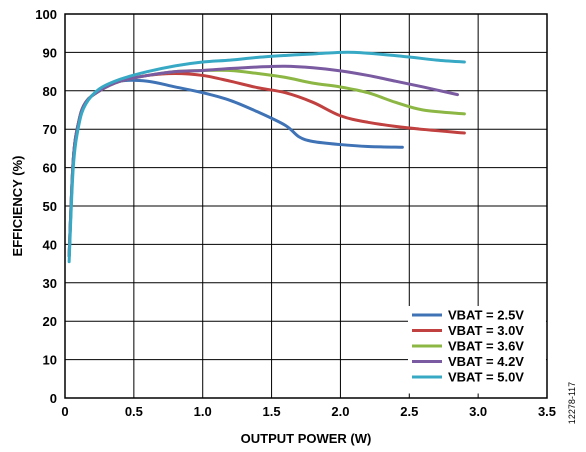 The width and height of the screenshot is (586, 452). What do you see at coordinates (547, 411) in the screenshot?
I see `x-tick-label: 3.5` at bounding box center [547, 411].